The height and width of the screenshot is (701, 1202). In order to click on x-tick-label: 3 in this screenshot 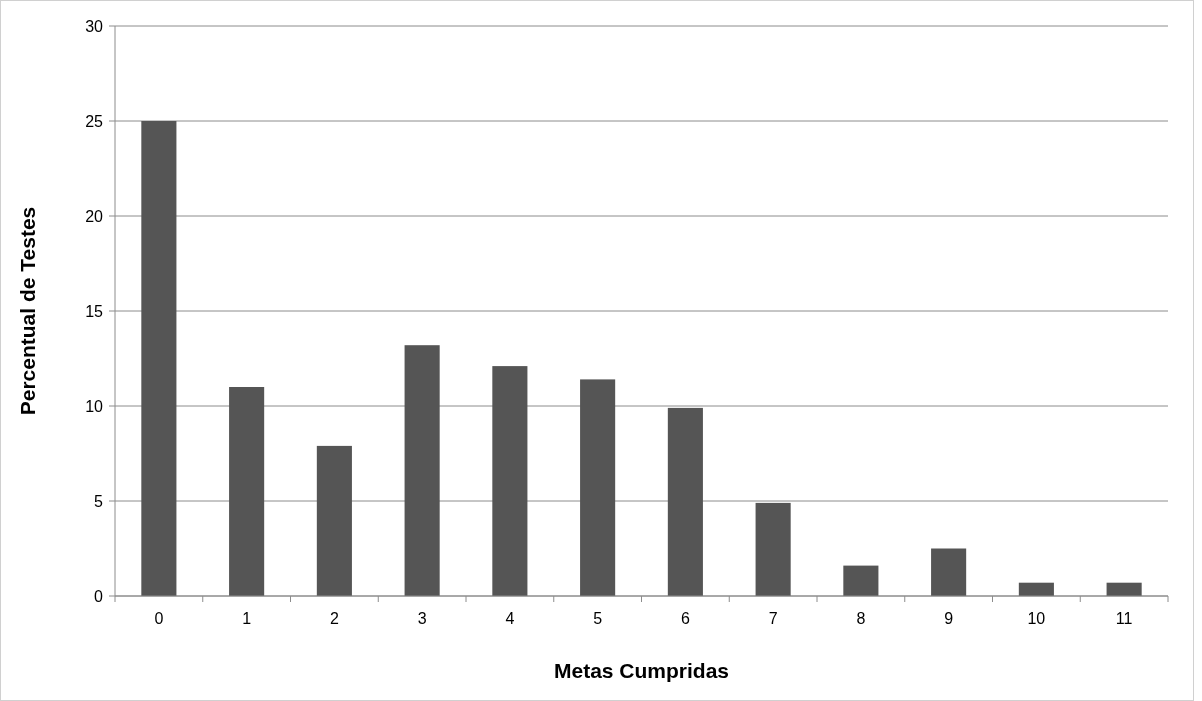, I will do `click(422, 618)`.